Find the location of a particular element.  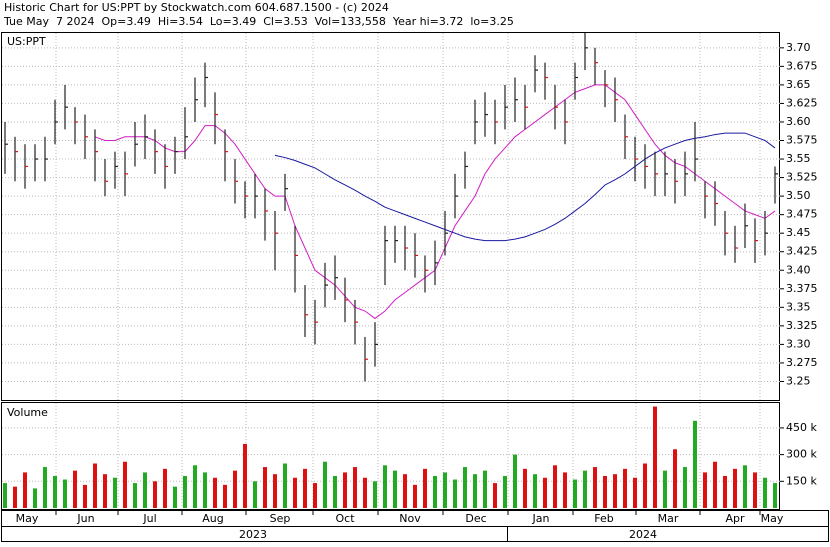

volume-tick-label: 300 k is located at coordinates (801, 454).